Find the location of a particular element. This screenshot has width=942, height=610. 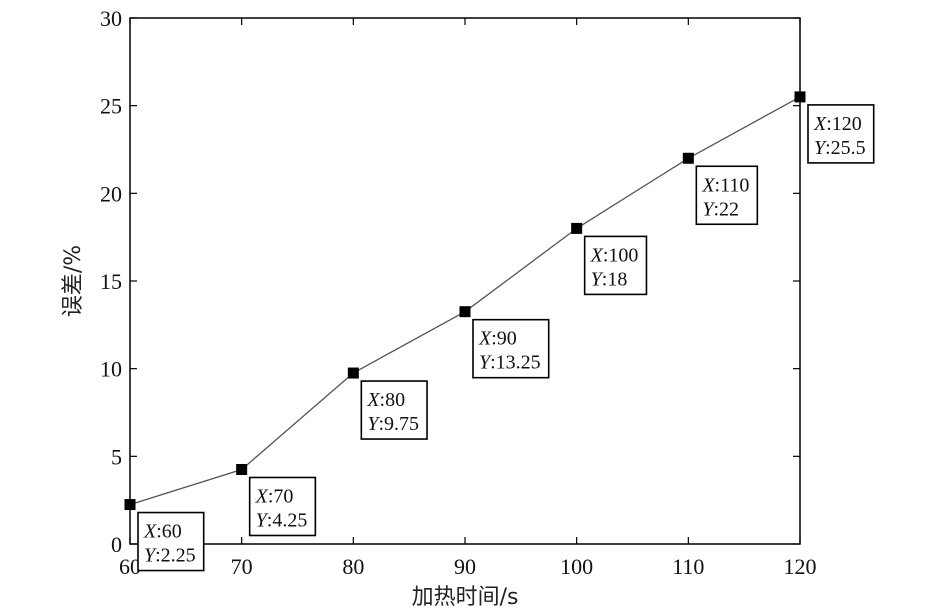

x-tick-label: 120 is located at coordinates (800, 566).